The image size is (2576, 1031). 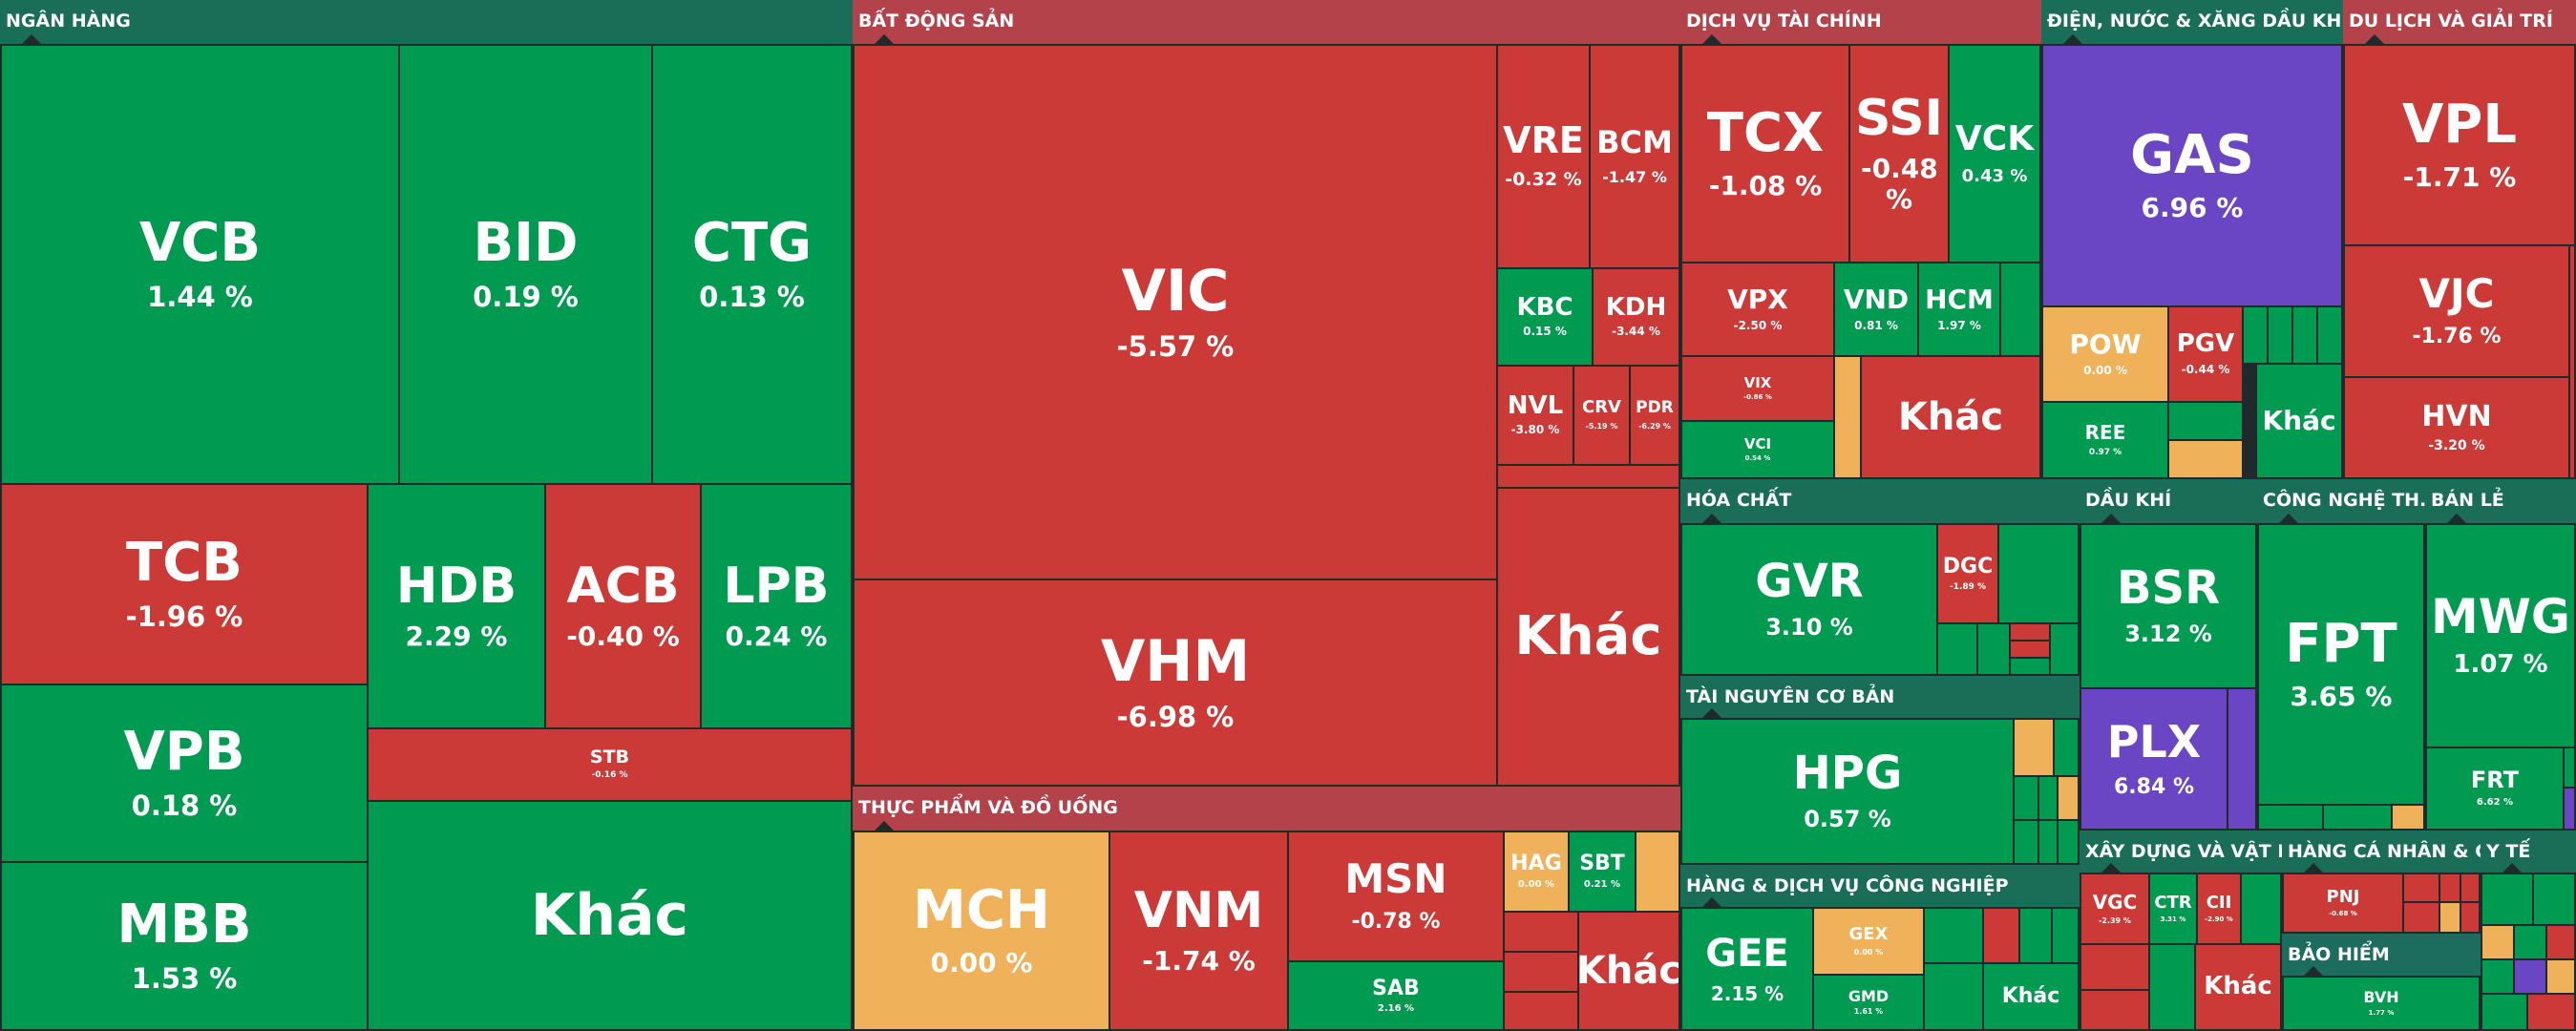 I want to click on tile-acb: ACB -0.40 %, so click(x=623, y=606).